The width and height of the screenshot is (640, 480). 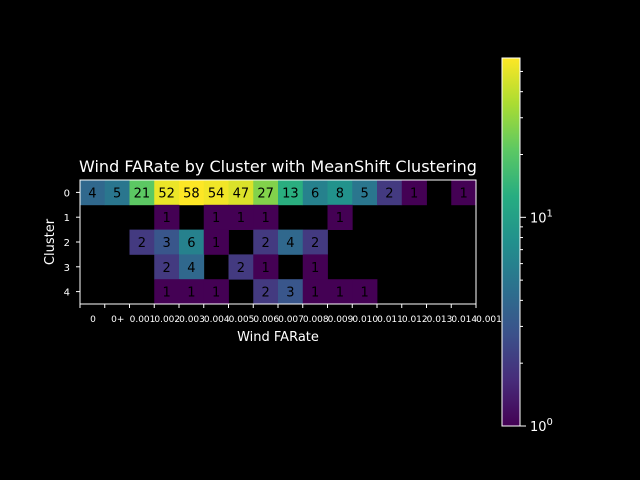 I want to click on x-tick-label: 0.008, so click(x=316, y=320).